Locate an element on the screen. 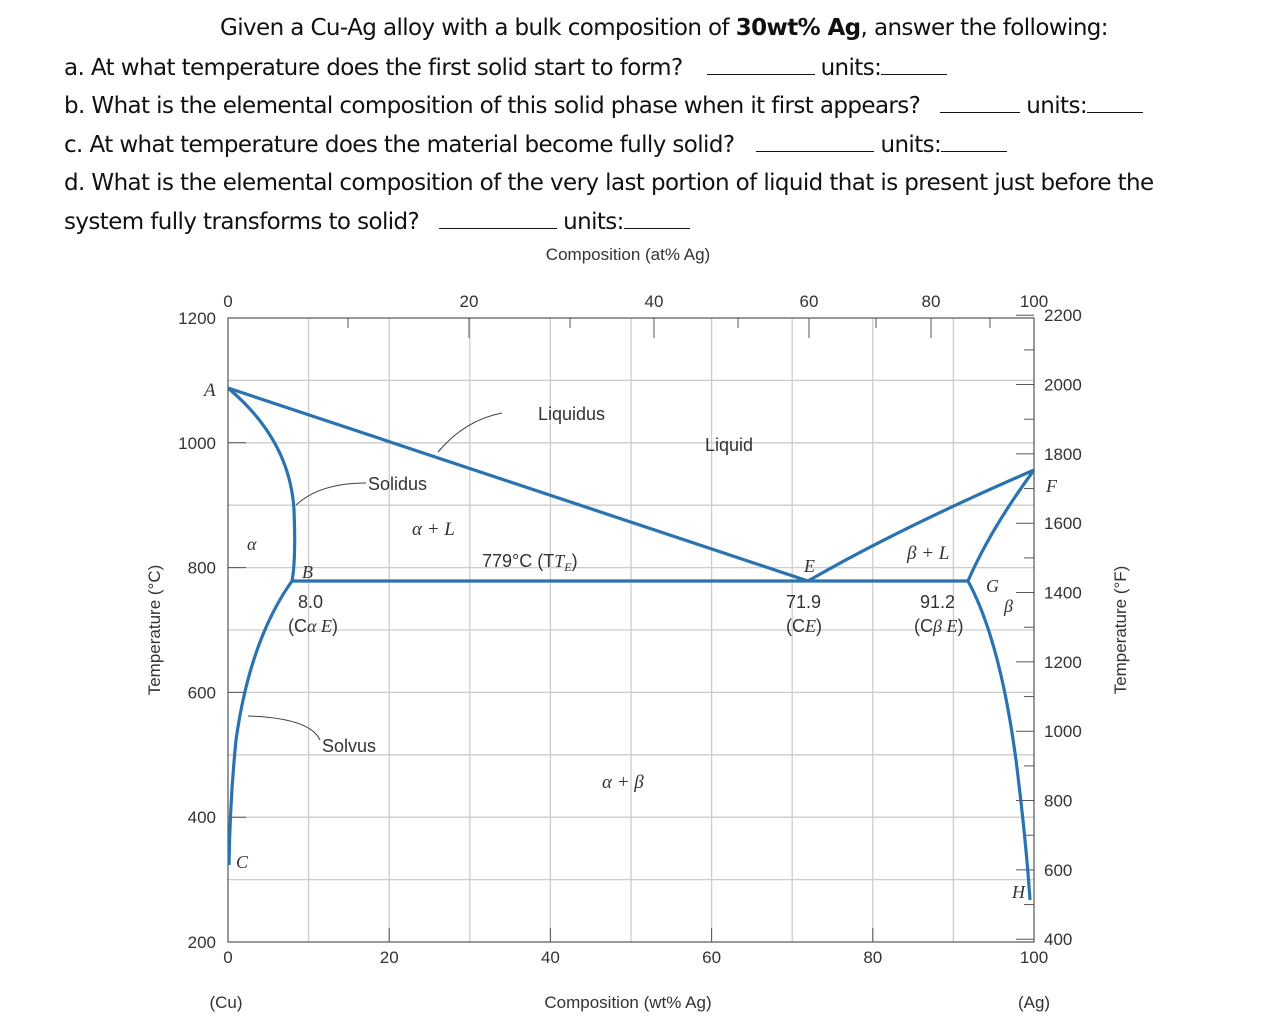 The height and width of the screenshot is (1024, 1284). units-d-blank is located at coordinates (656, 218).